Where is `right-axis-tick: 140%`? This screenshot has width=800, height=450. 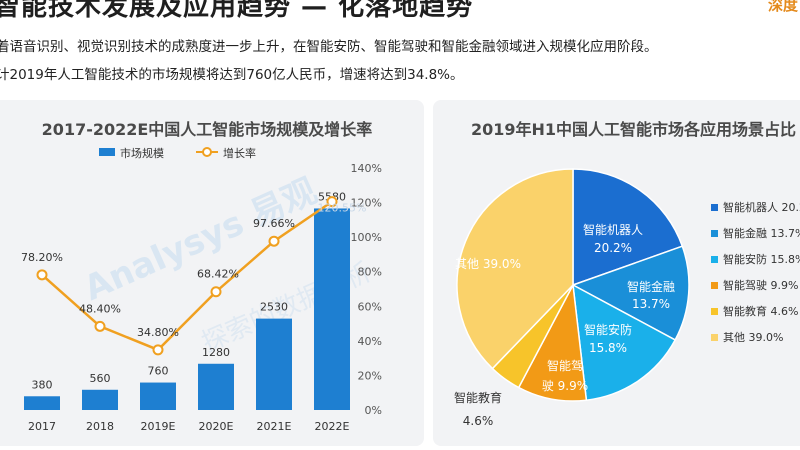 right-axis-tick: 140% is located at coordinates (366, 168).